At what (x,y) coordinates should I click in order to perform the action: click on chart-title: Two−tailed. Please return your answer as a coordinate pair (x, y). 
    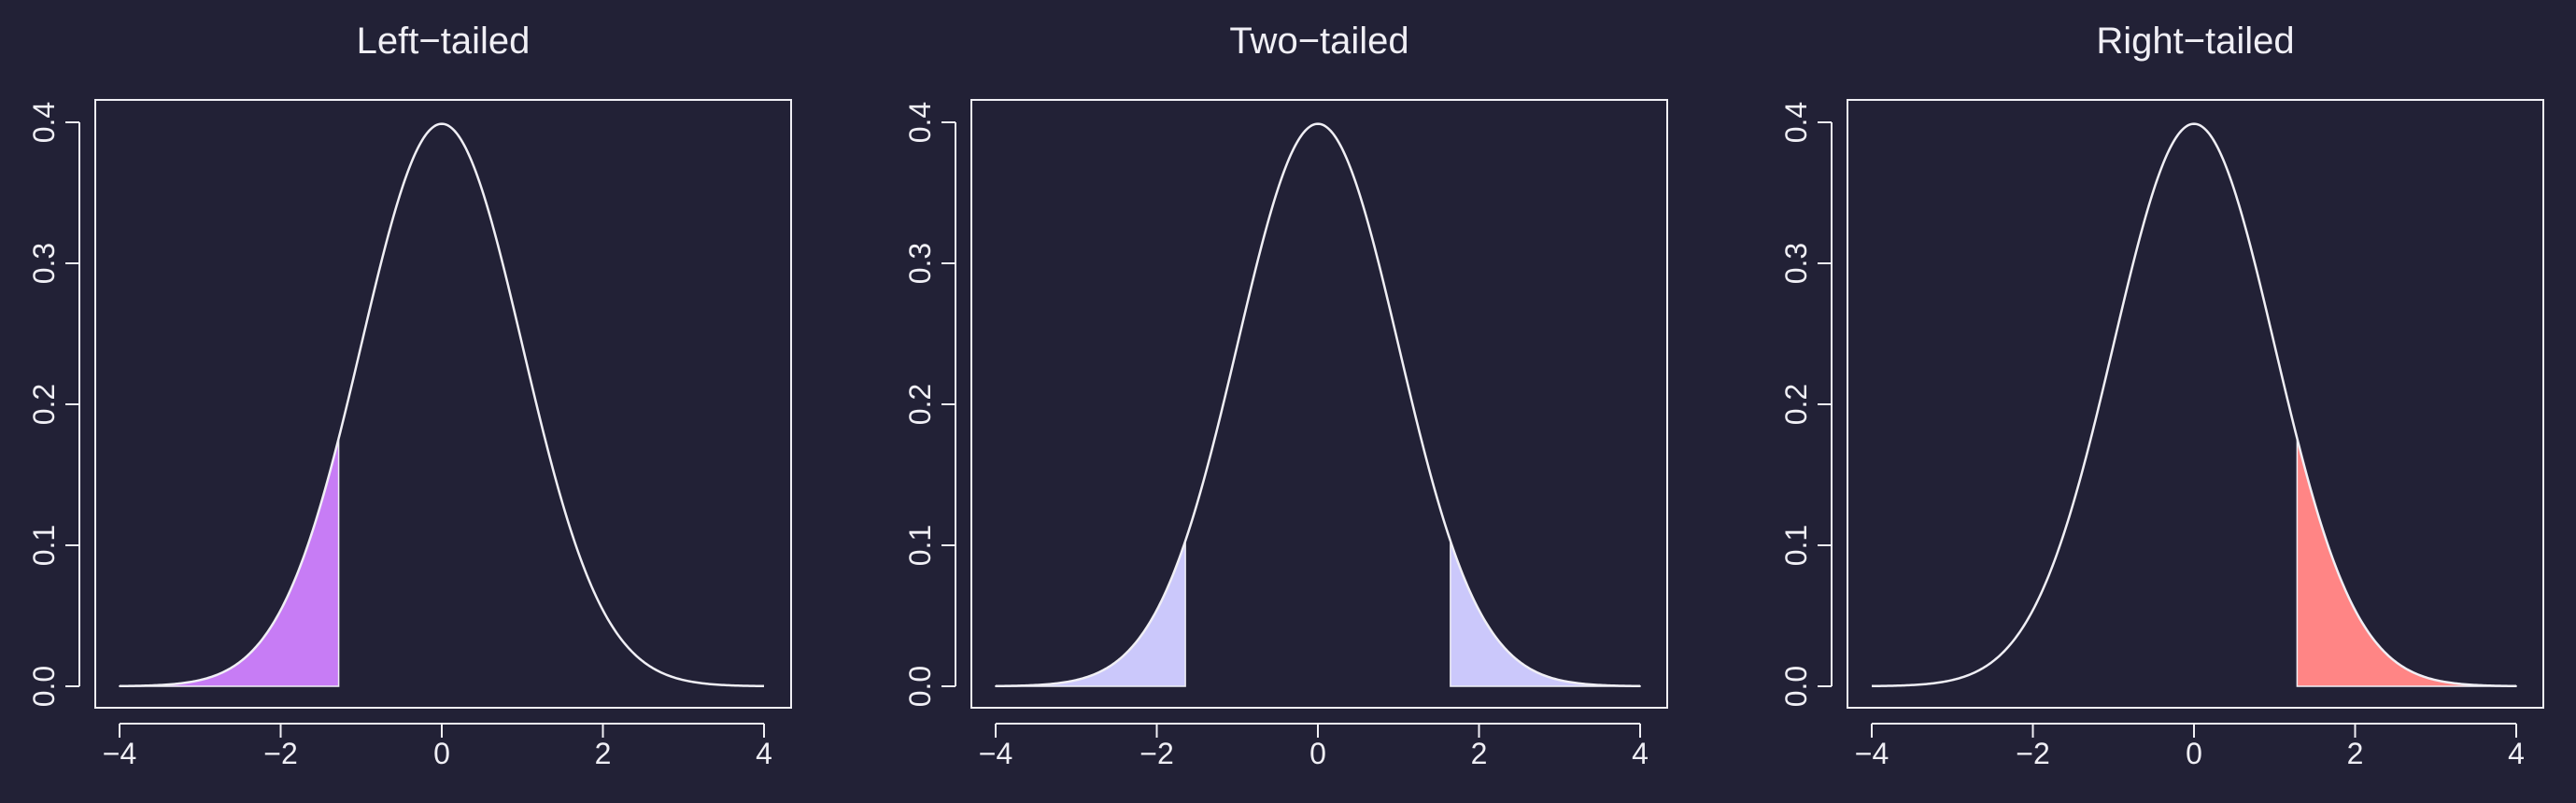
    Looking at the image, I should click on (1318, 41).